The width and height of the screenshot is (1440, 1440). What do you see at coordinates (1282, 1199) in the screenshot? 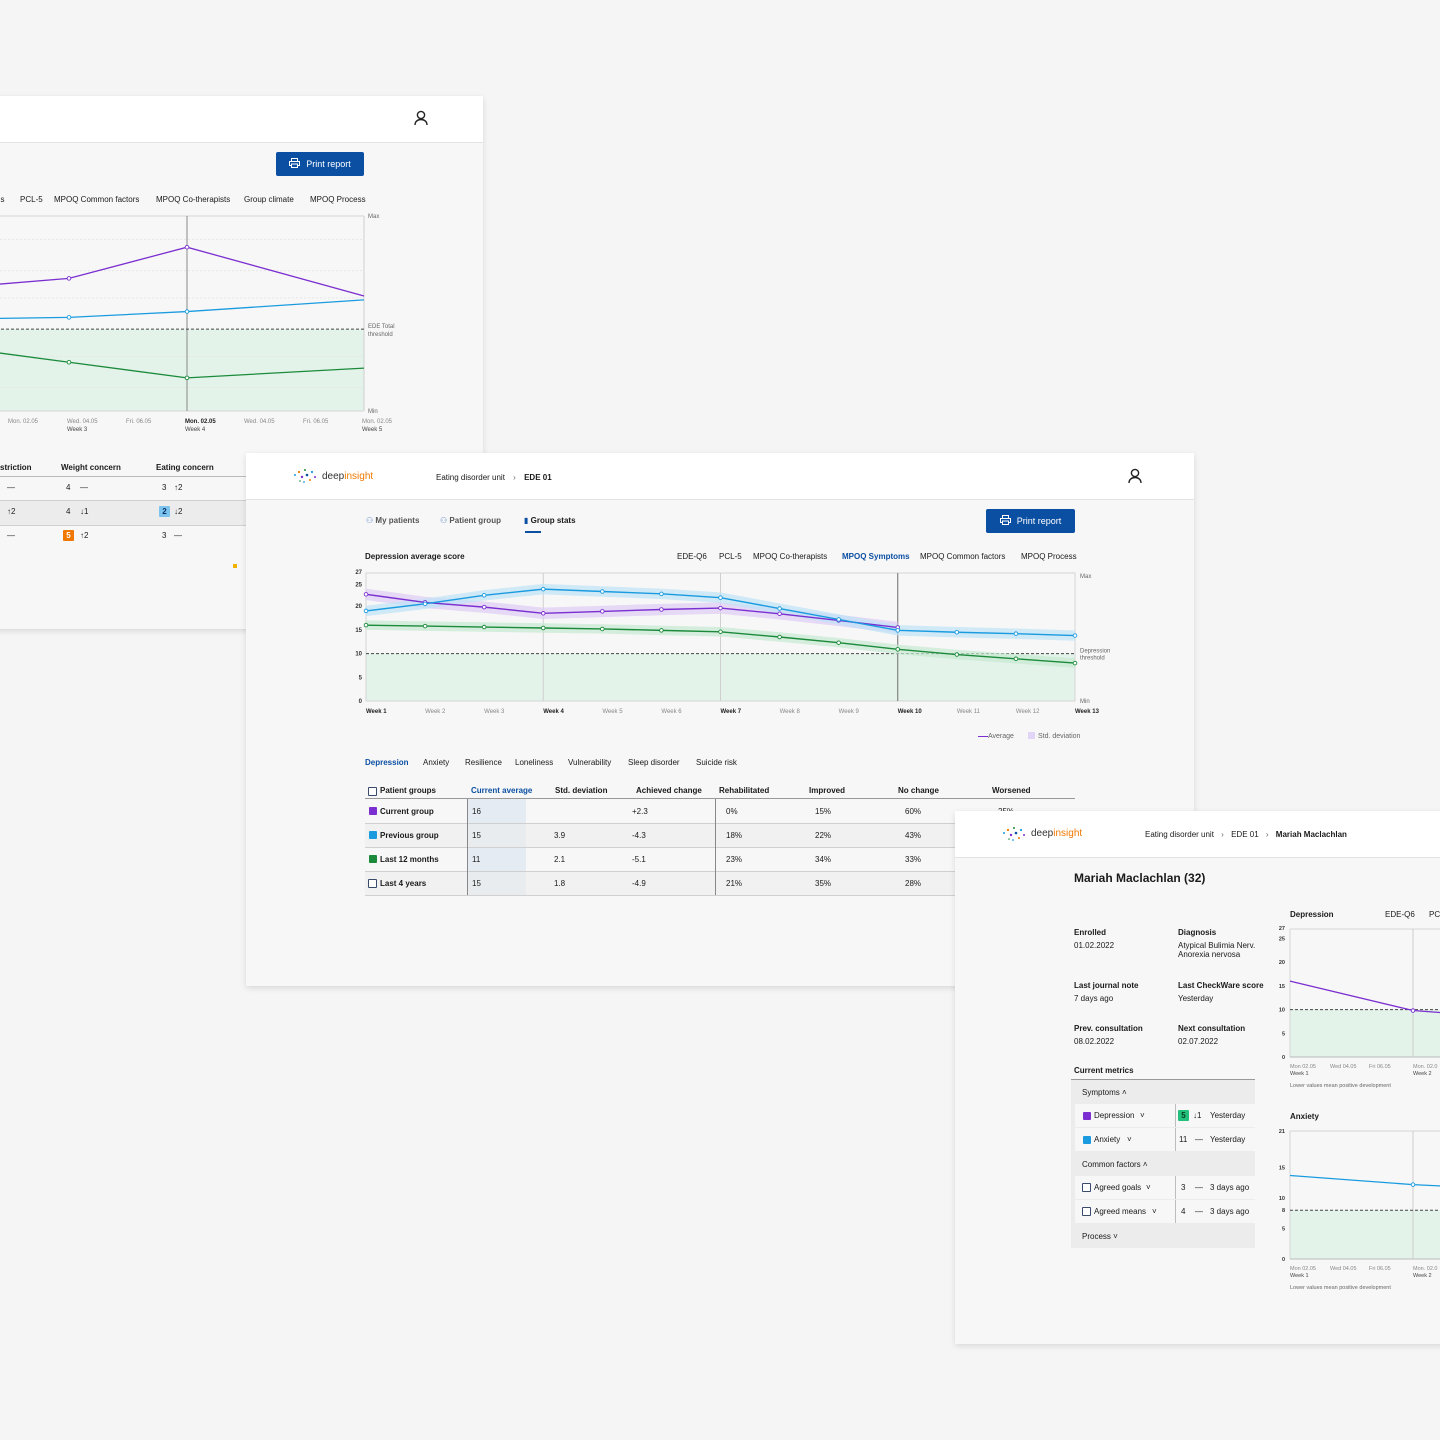
I see `y-tick-label: 10` at bounding box center [1282, 1199].